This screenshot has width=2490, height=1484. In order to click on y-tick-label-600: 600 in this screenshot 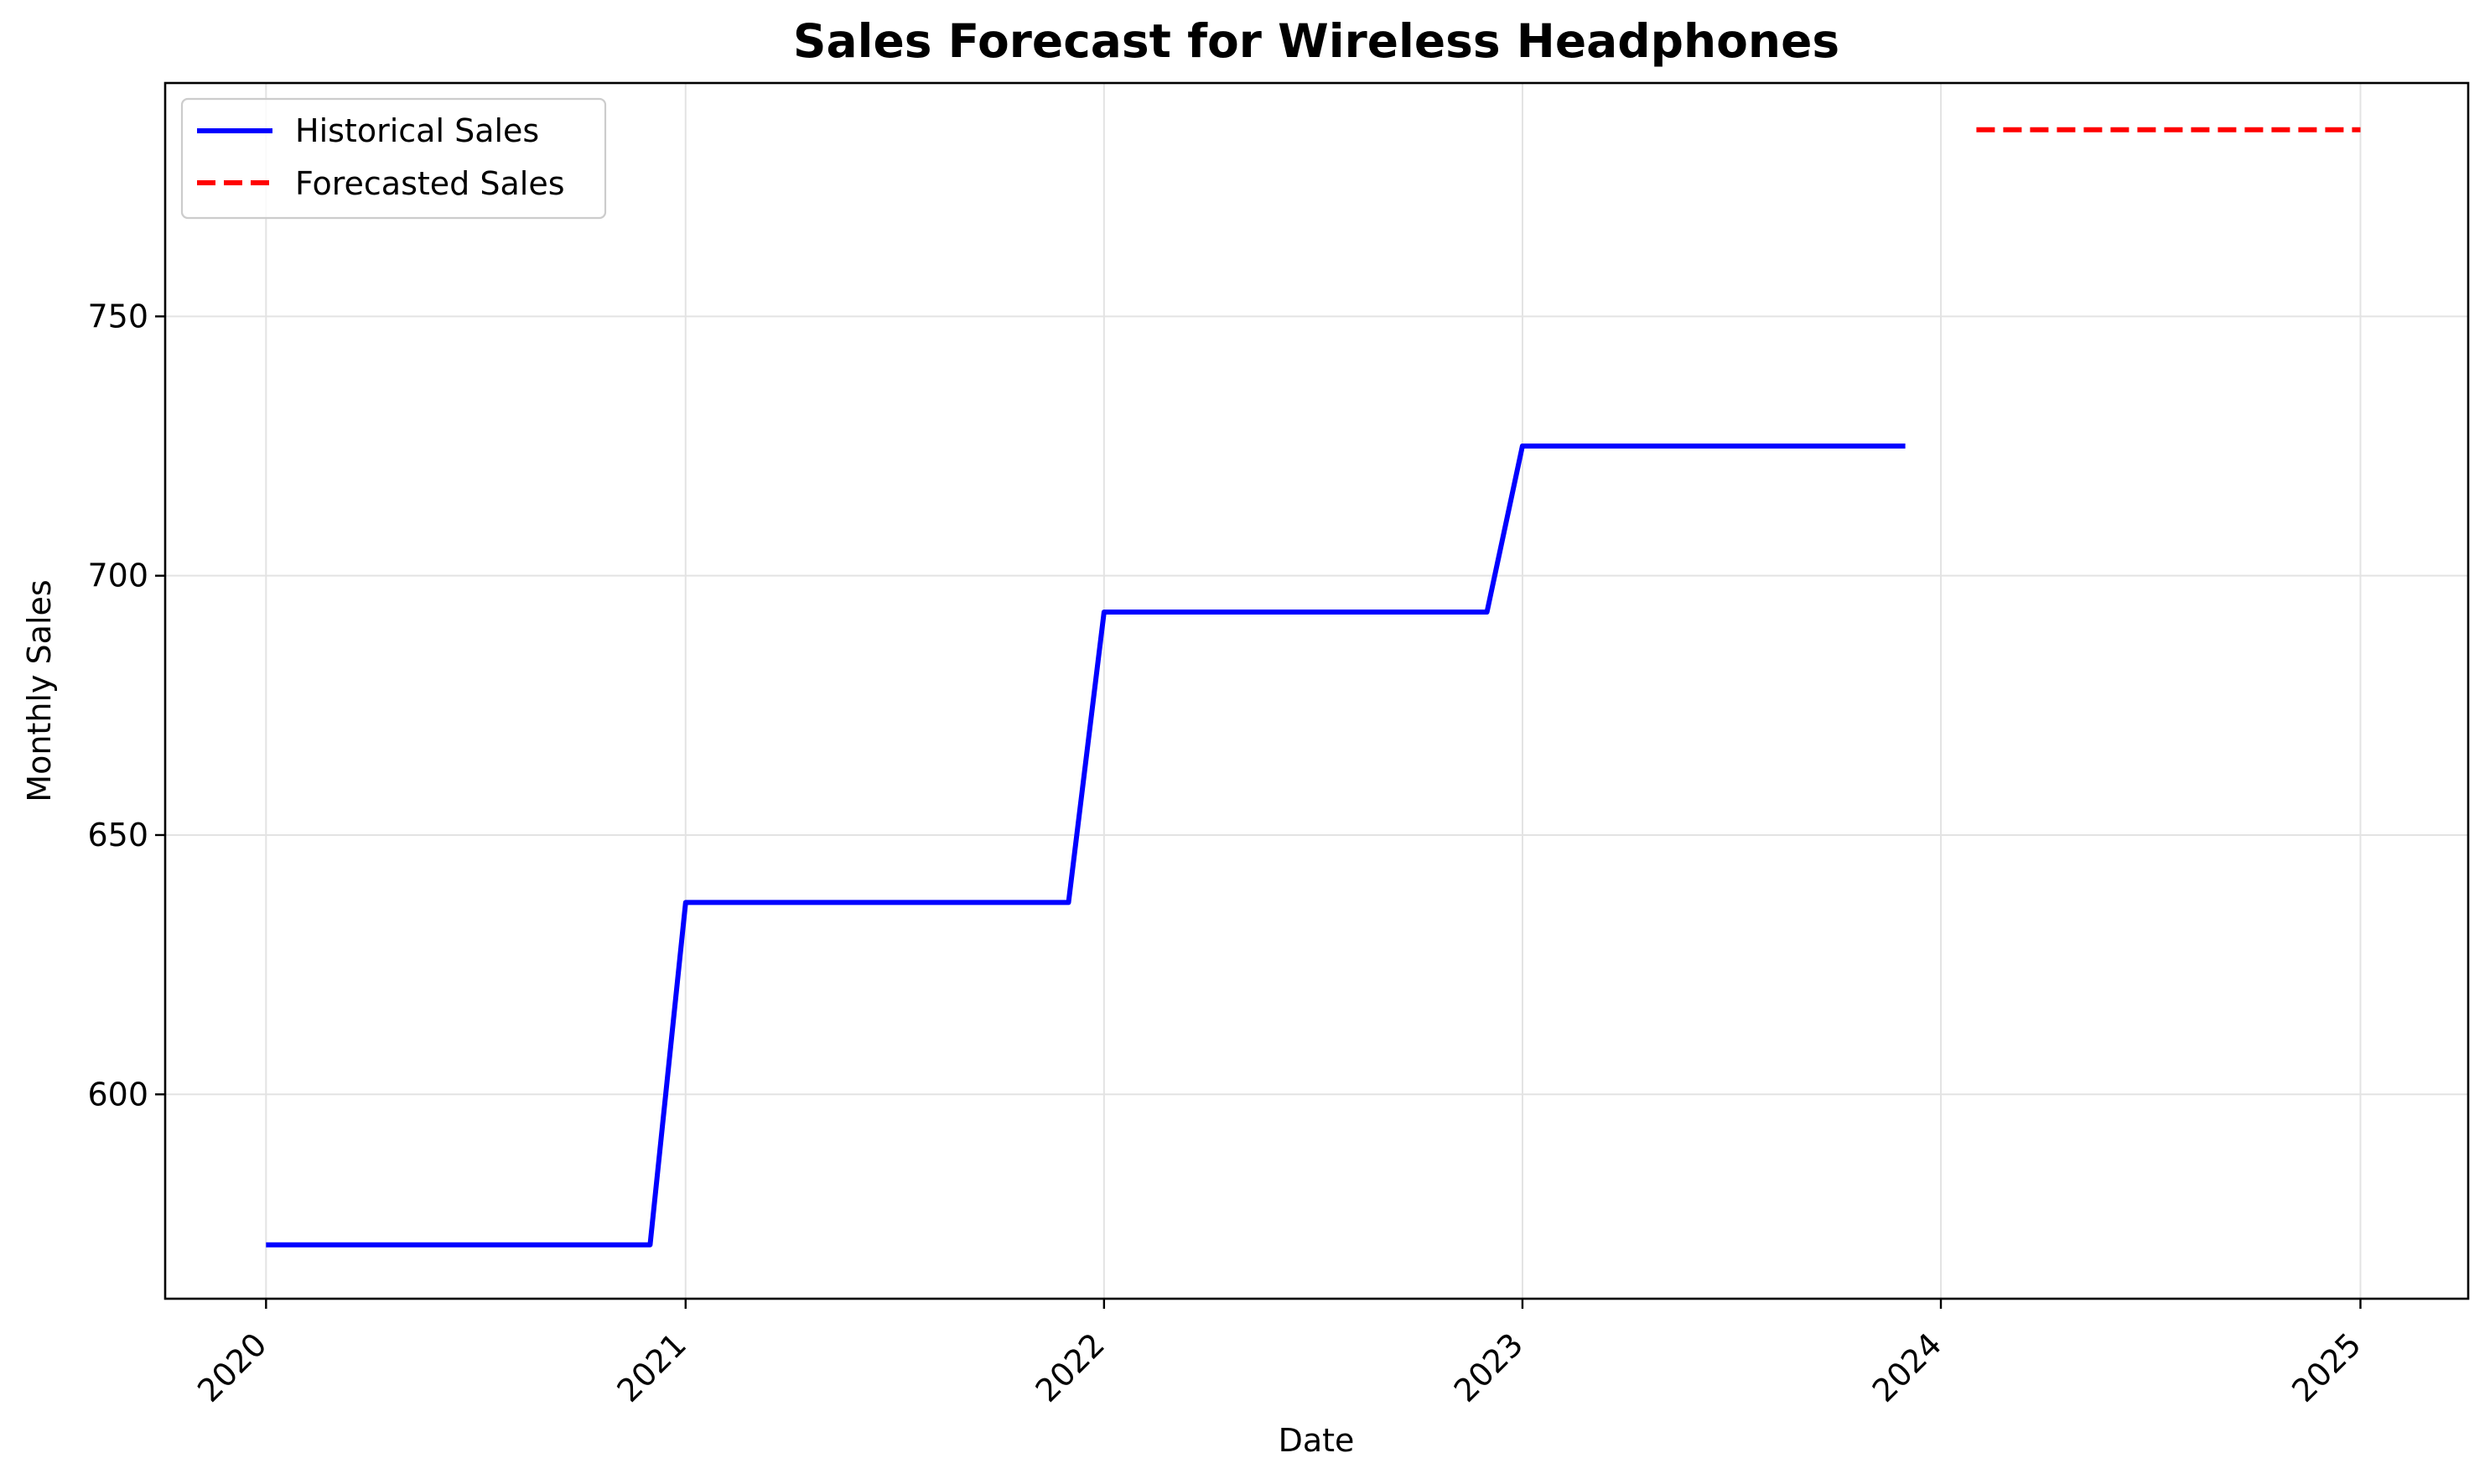, I will do `click(117, 1094)`.